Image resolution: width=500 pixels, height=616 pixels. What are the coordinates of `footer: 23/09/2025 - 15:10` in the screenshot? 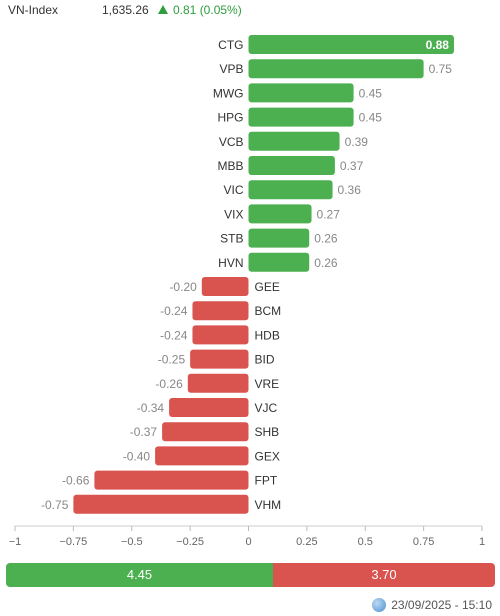 It's located at (432, 605).